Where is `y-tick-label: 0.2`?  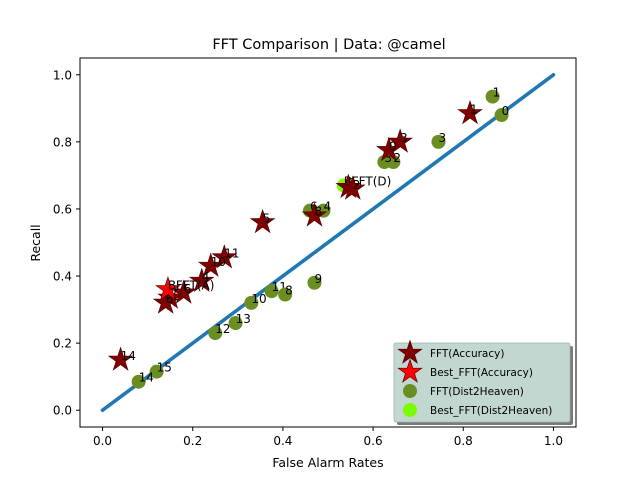
y-tick-label: 0.2 is located at coordinates (62, 344).